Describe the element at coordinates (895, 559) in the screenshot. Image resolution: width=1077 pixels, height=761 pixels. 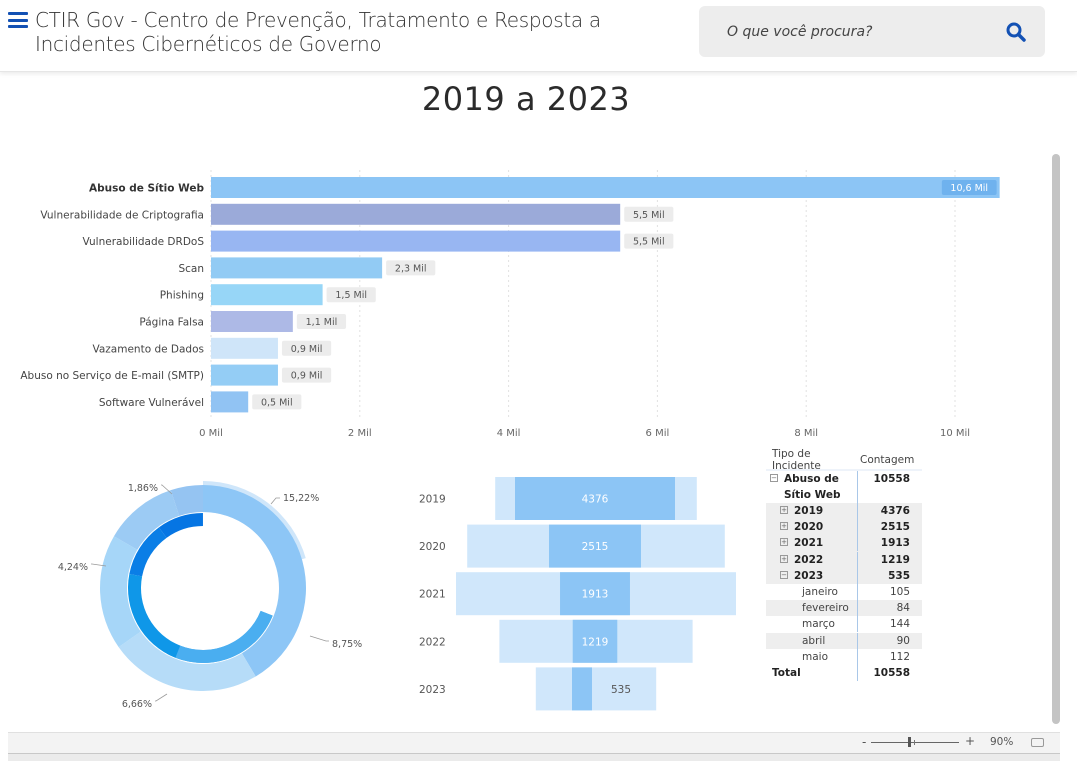
I see `row-value: 1219` at that location.